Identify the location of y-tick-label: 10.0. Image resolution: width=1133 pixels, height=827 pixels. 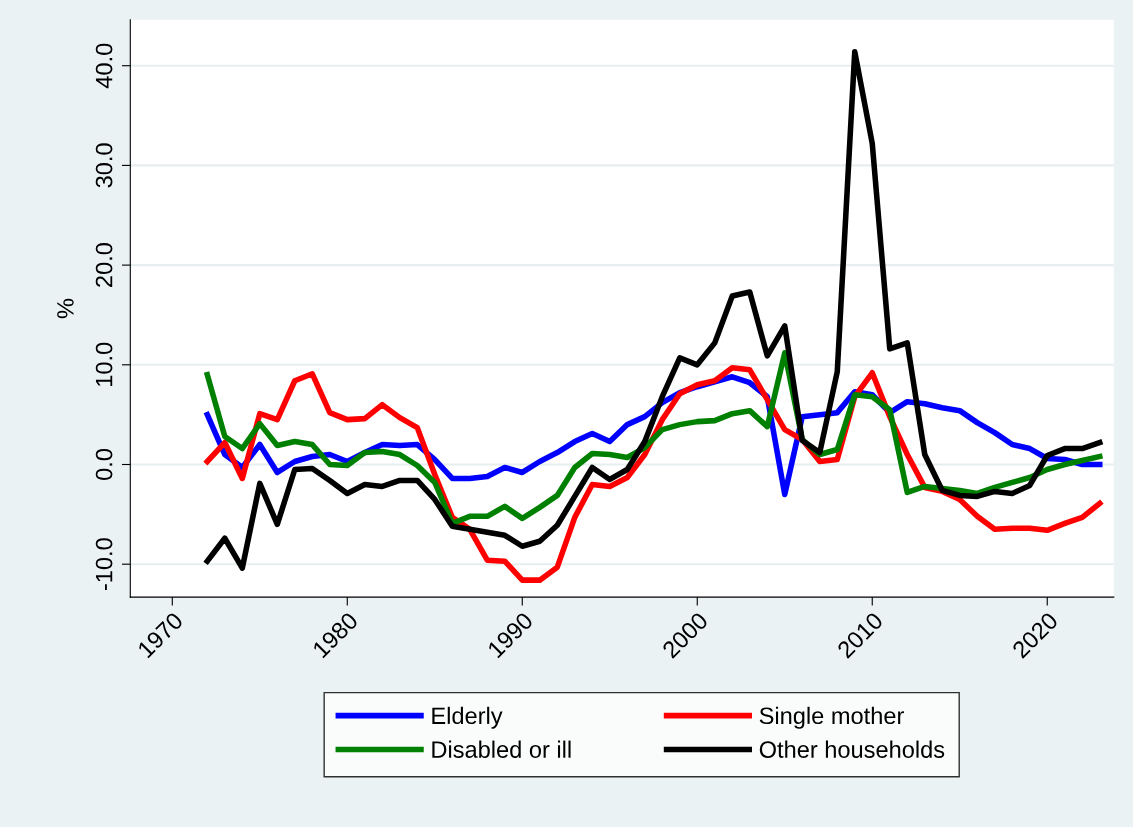
(104, 364).